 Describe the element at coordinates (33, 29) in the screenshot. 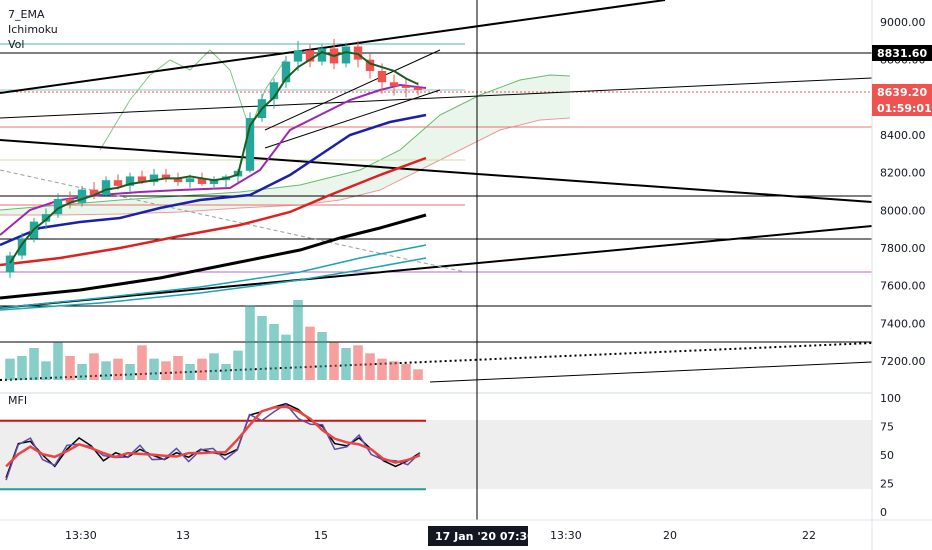

I see `legend-ichimoku: Ichimoku` at that location.